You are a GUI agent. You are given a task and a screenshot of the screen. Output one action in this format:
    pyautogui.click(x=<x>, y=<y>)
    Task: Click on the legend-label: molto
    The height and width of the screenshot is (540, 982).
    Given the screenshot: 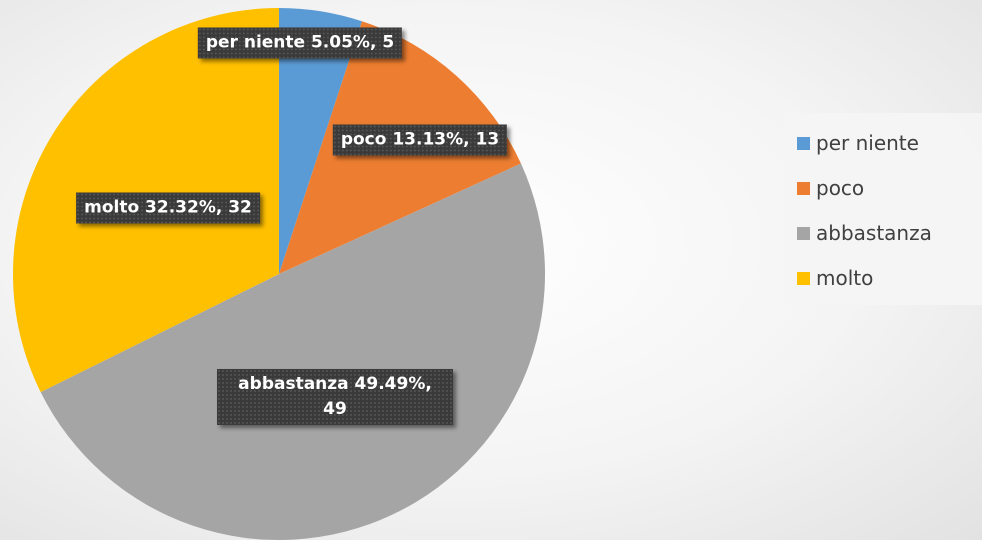 What is the action you would take?
    pyautogui.click(x=845, y=278)
    